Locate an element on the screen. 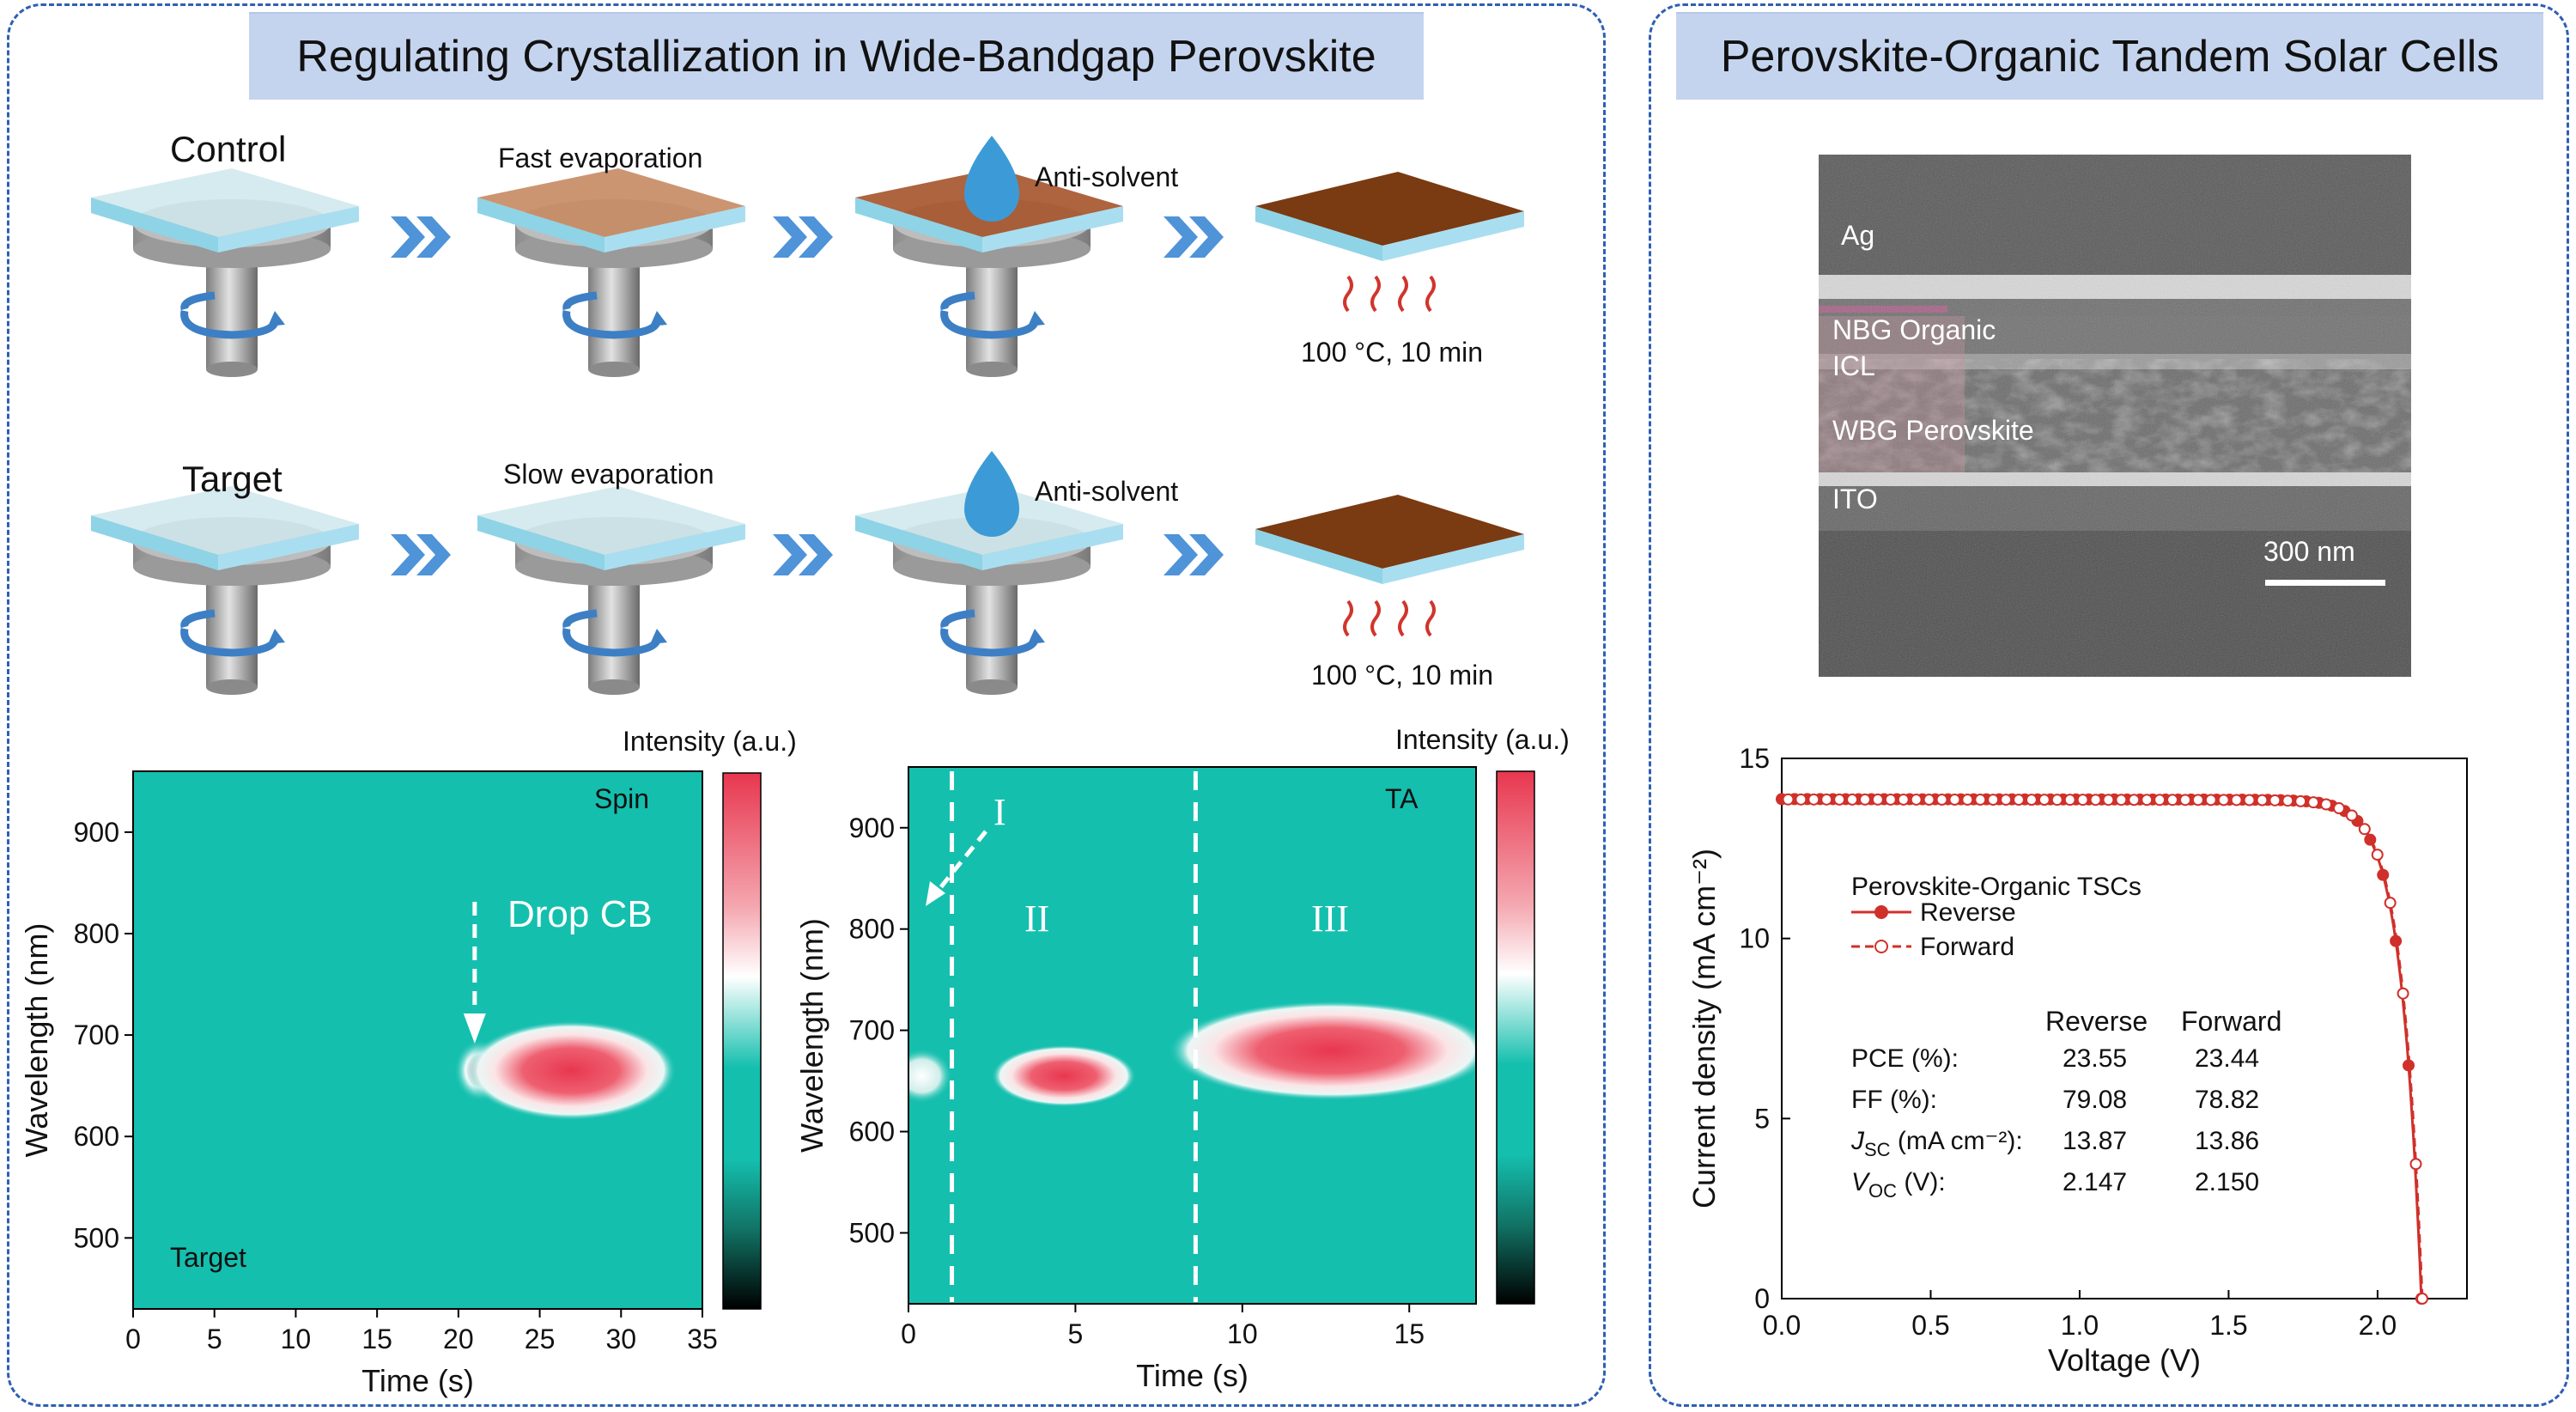  legend-marker-forward is located at coordinates (1881, 946).